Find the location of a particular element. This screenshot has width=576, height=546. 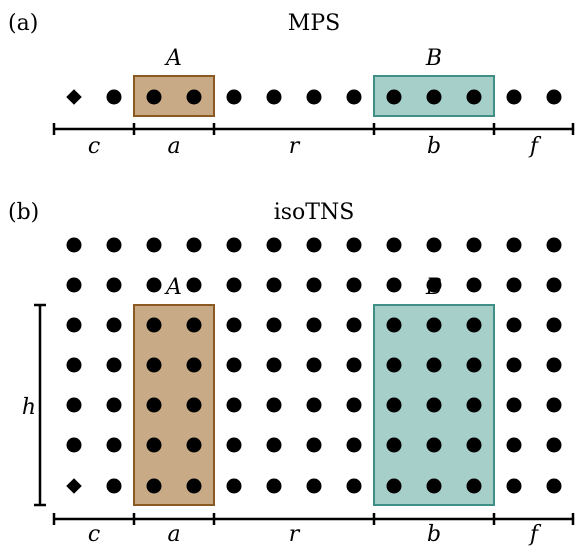

mps-segment-r: r is located at coordinates (295, 146).